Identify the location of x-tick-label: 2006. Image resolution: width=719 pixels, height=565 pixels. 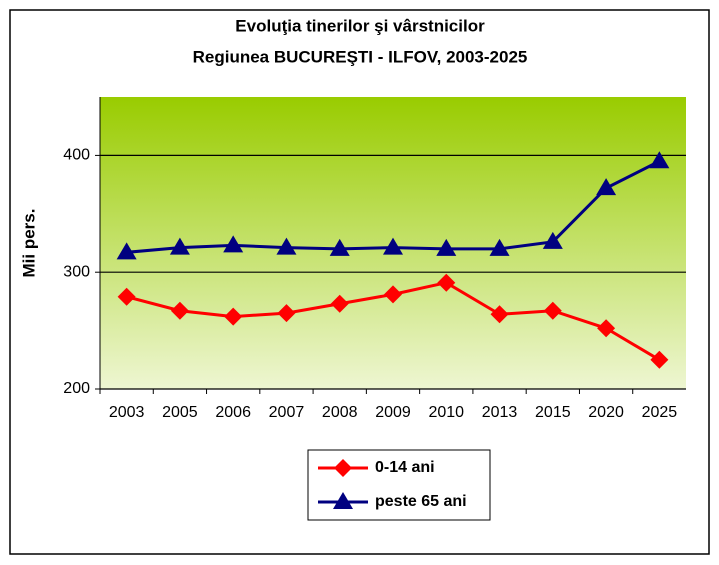
(233, 412).